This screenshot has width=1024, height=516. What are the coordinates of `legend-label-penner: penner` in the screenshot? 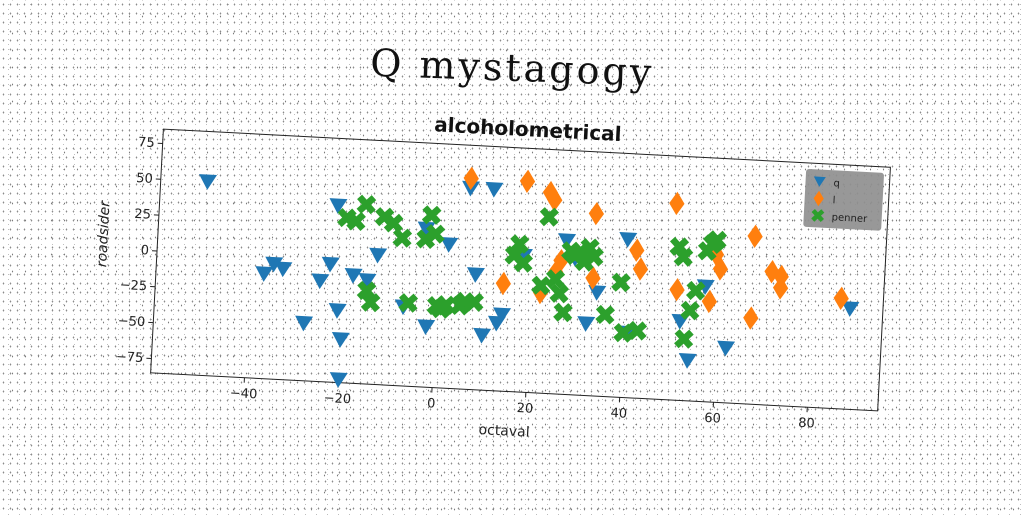 It's located at (849, 218).